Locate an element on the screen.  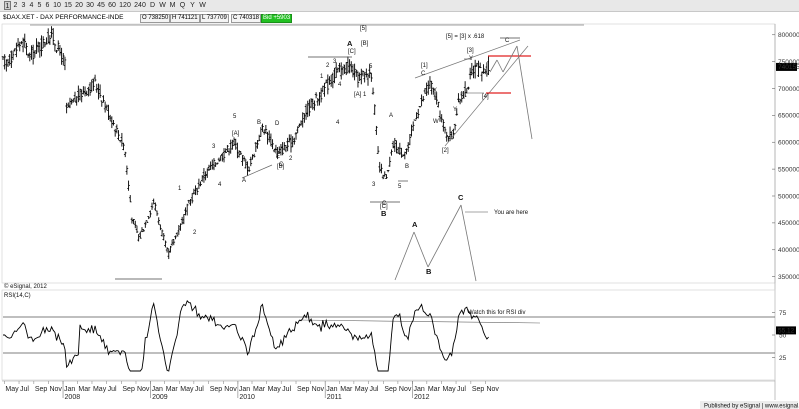
wave-label: [5] = [3] x .618 is located at coordinates (465, 37).